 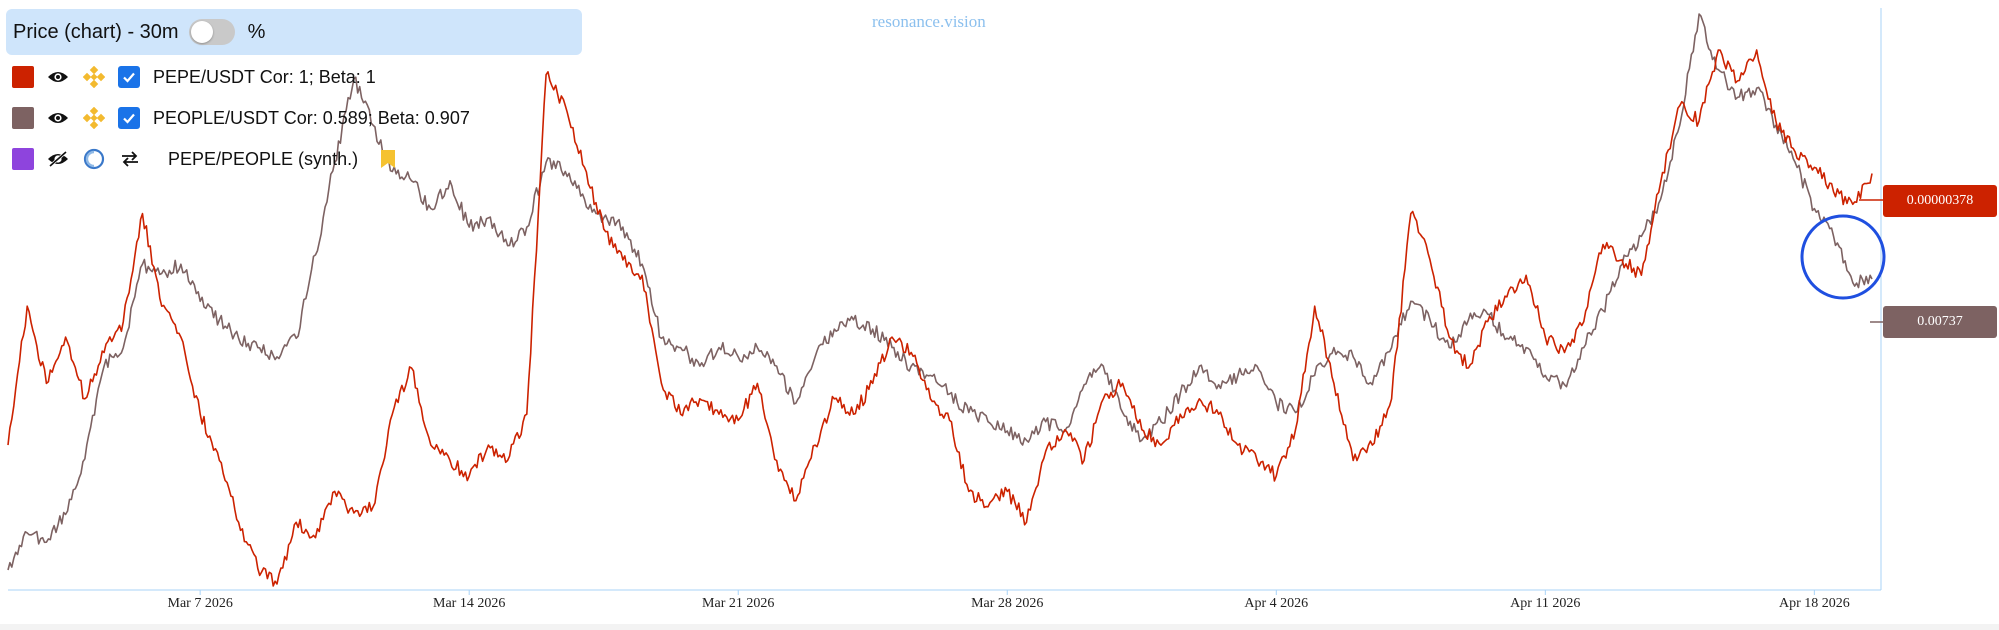 What do you see at coordinates (1276, 603) in the screenshot?
I see `x-tick-label: Apr 4 2026` at bounding box center [1276, 603].